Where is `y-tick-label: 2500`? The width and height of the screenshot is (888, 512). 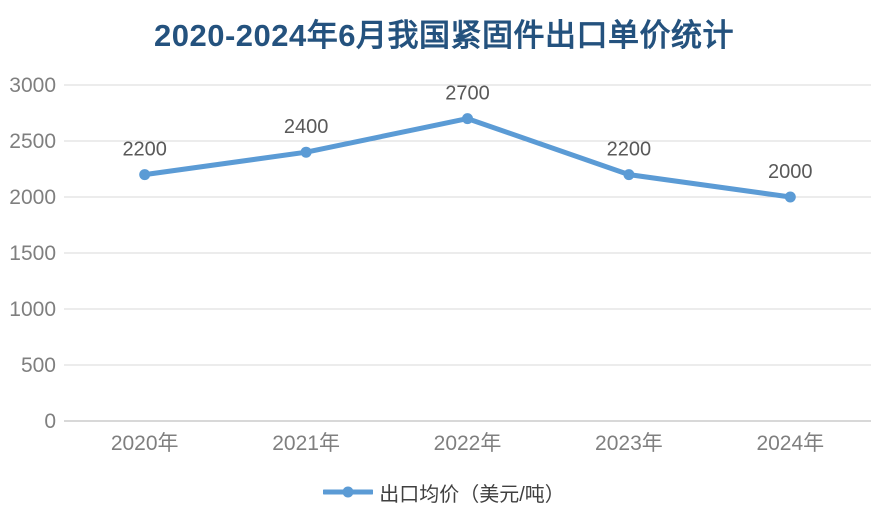 y-tick-label: 2500 is located at coordinates (32, 141).